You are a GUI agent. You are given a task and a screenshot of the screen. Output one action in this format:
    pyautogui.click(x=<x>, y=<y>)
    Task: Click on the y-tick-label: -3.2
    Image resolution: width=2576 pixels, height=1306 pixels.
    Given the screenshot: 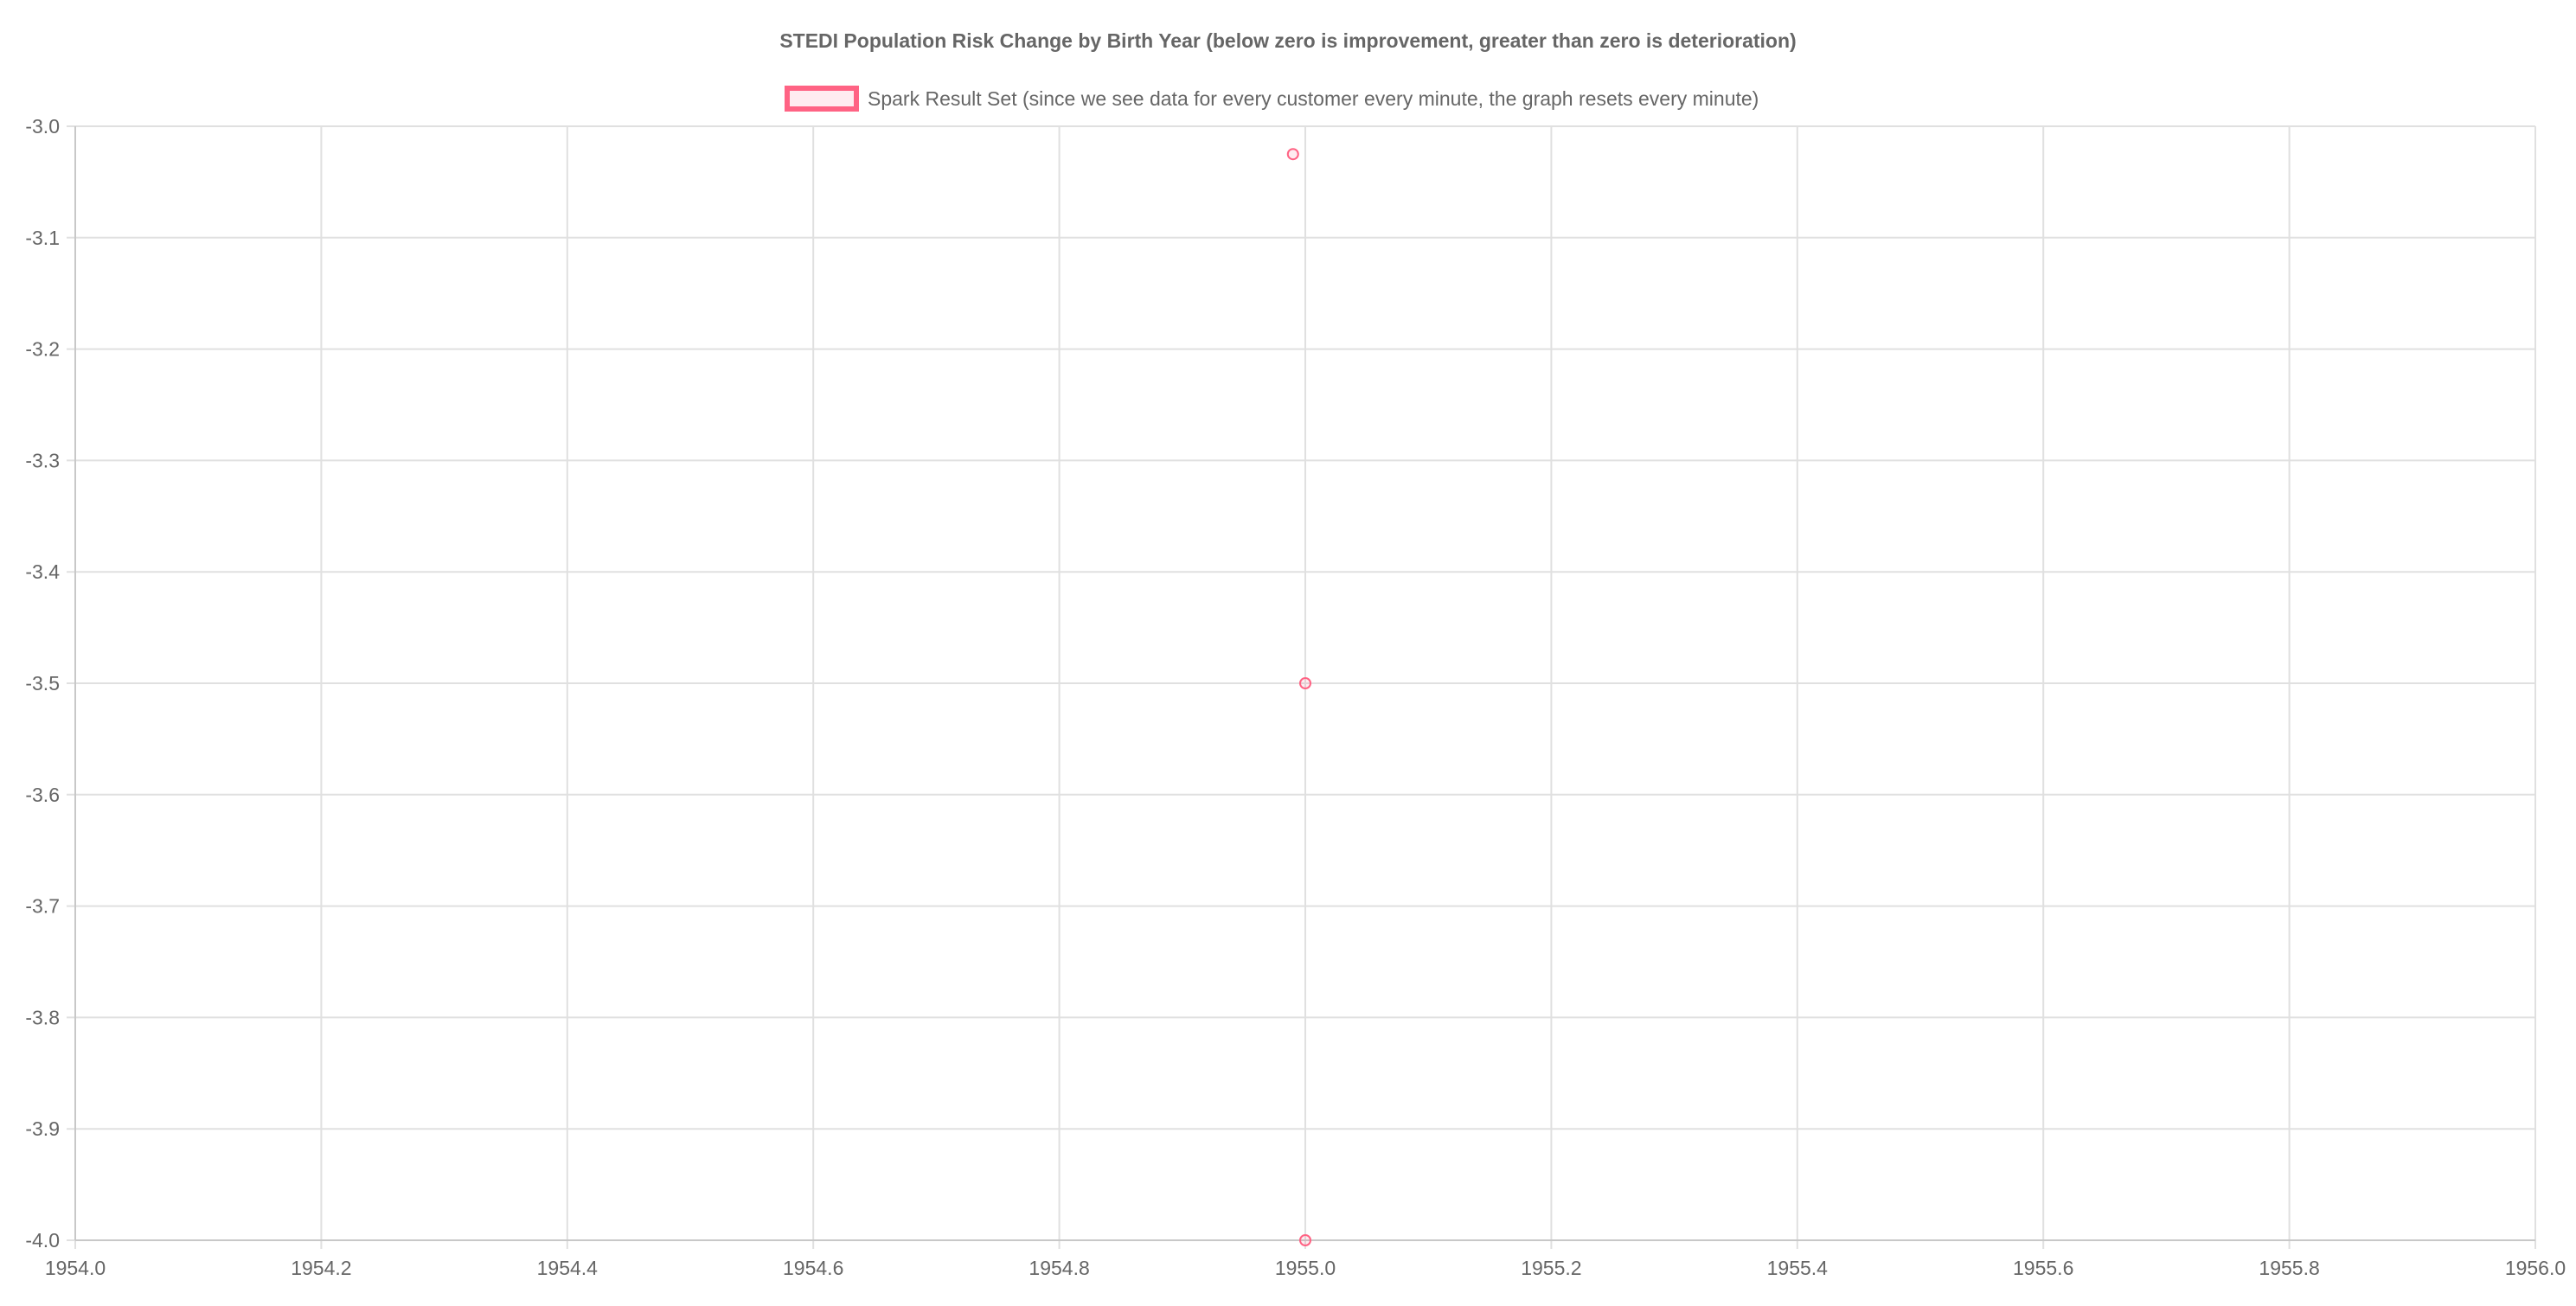 What is the action you would take?
    pyautogui.click(x=42, y=349)
    